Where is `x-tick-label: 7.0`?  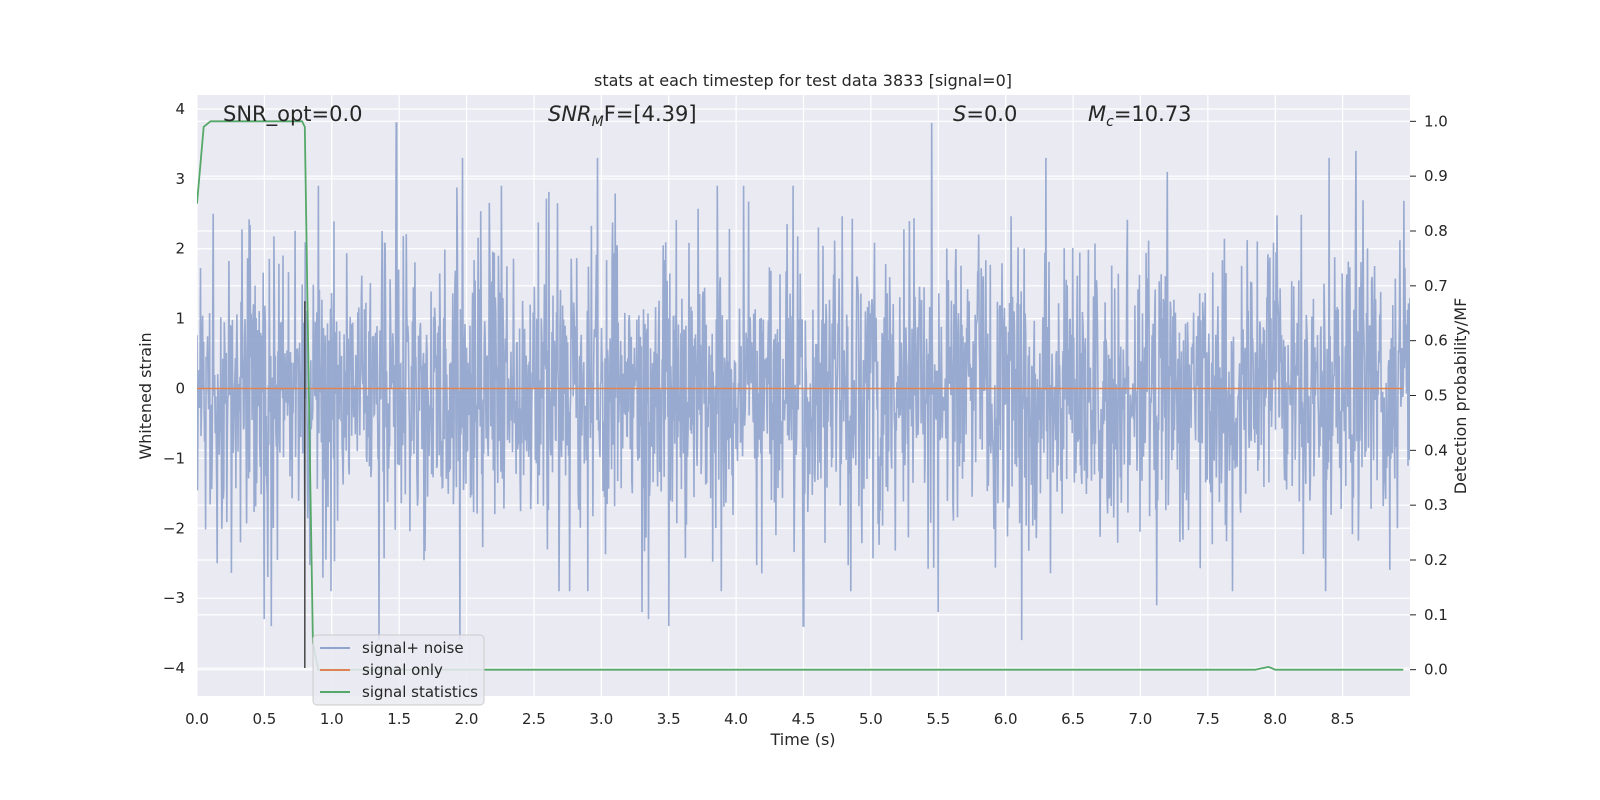
x-tick-label: 7.0 is located at coordinates (1141, 719).